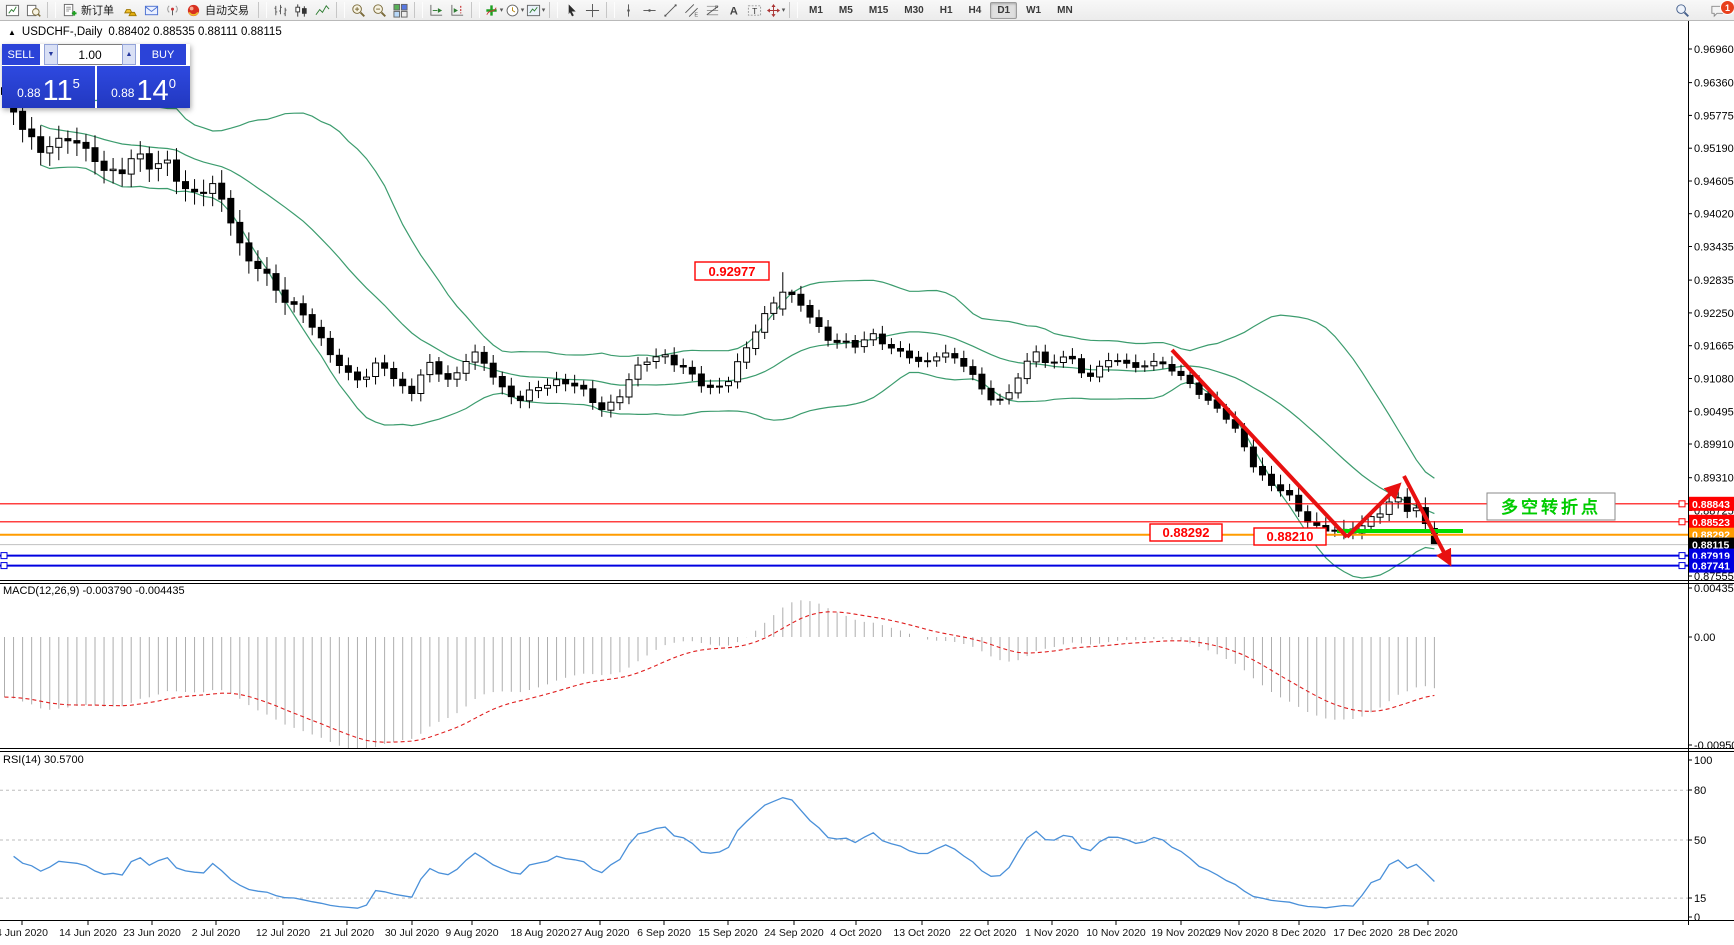 Image resolution: width=1734 pixels, height=945 pixels. Describe the element at coordinates (914, 10) in the screenshot. I see `timeframe-m30-button: M30` at that location.